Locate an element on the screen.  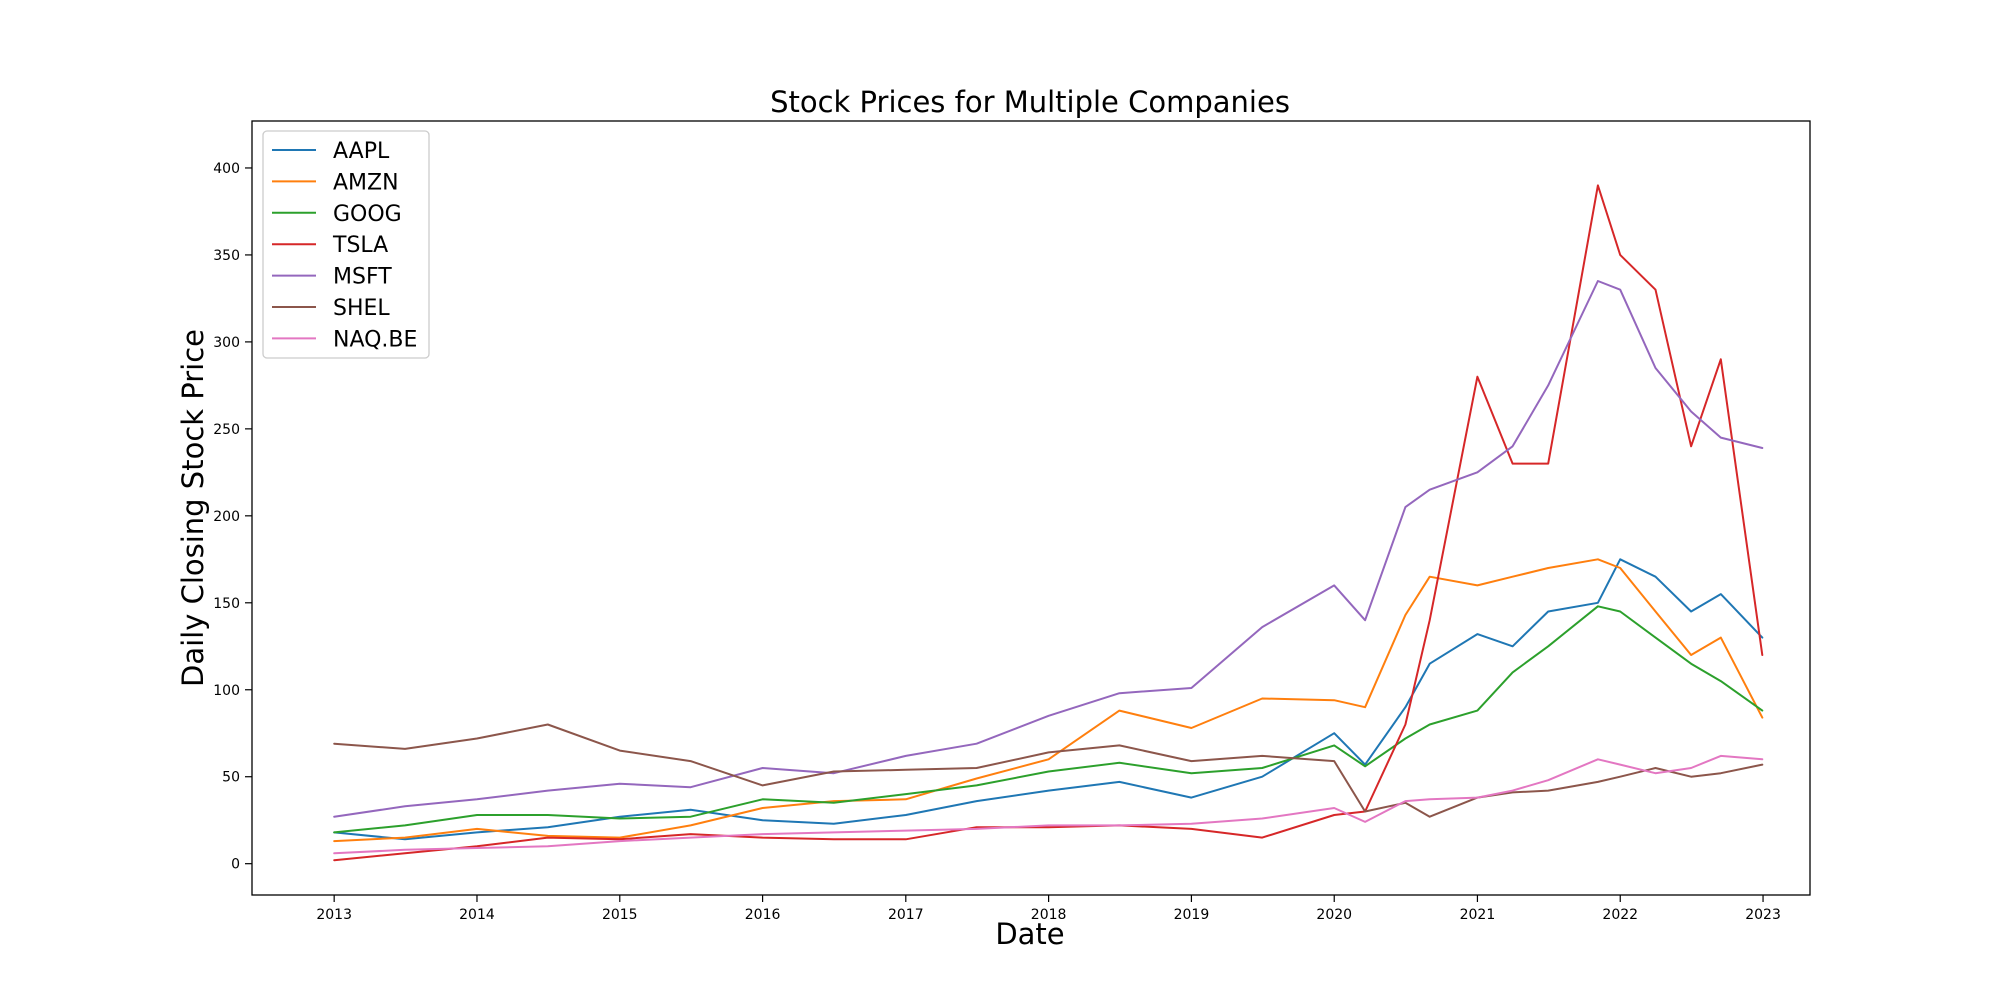
chart-title: Stock Prices for Multiple Companies is located at coordinates (1030, 102).